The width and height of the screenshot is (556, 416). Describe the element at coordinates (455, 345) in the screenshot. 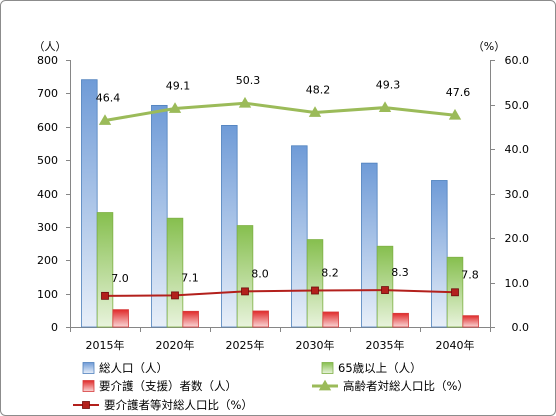

I see `x-axis-category-label: 2040年` at that location.